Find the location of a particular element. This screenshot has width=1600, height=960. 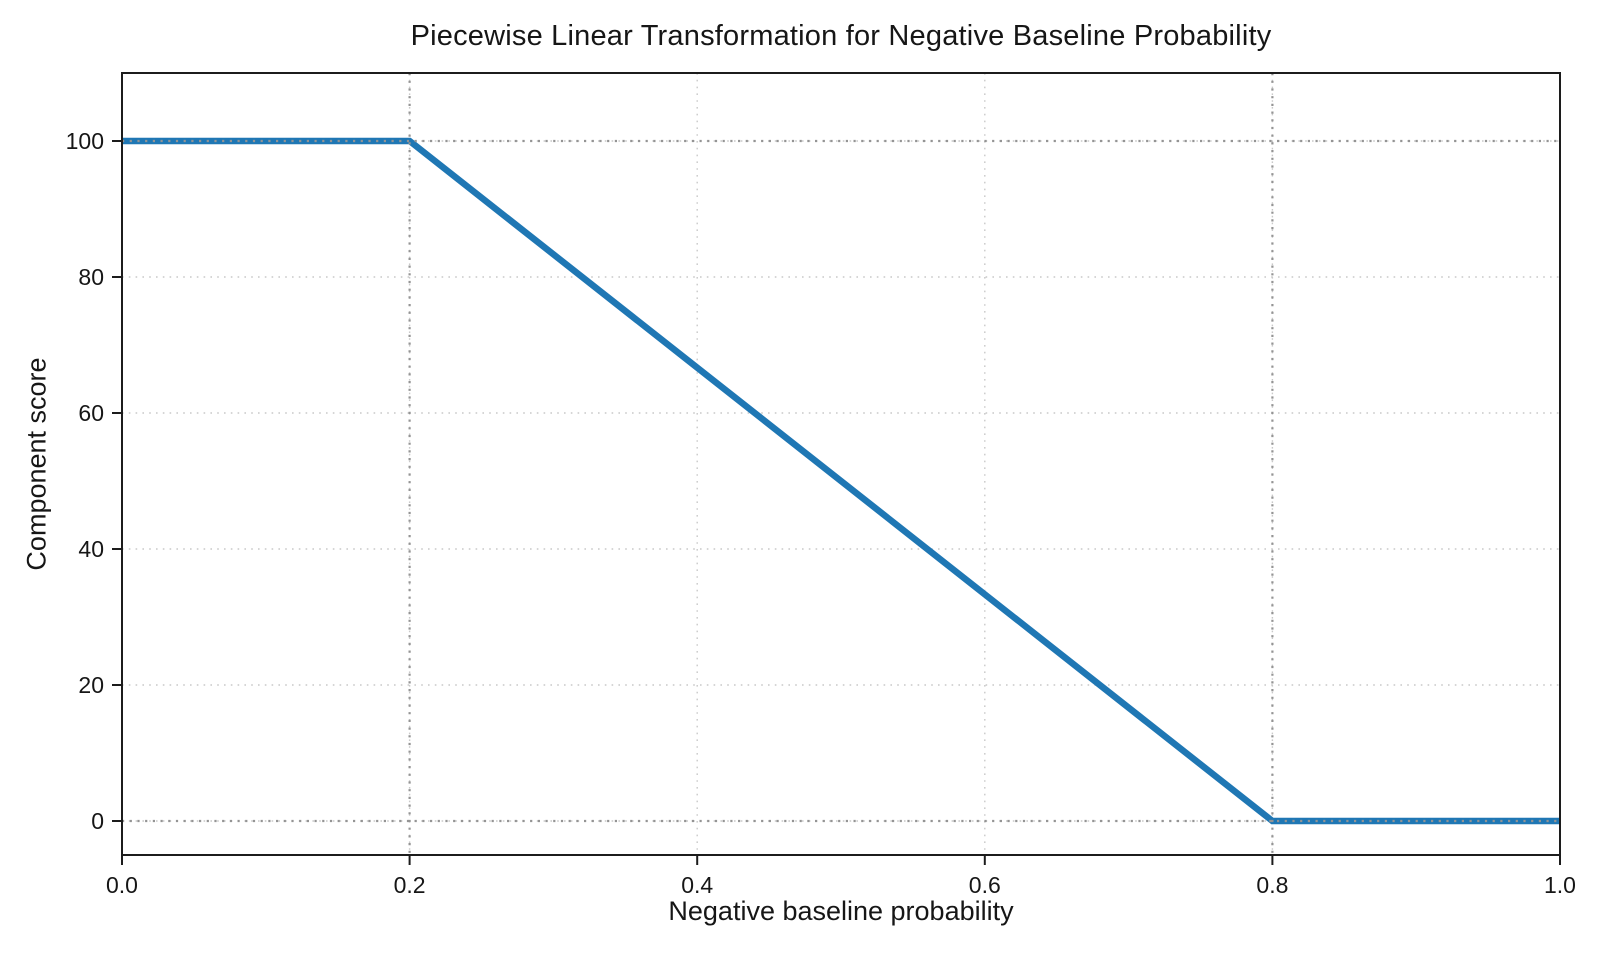

x-axis-label: Negative baseline probability is located at coordinates (841, 911).